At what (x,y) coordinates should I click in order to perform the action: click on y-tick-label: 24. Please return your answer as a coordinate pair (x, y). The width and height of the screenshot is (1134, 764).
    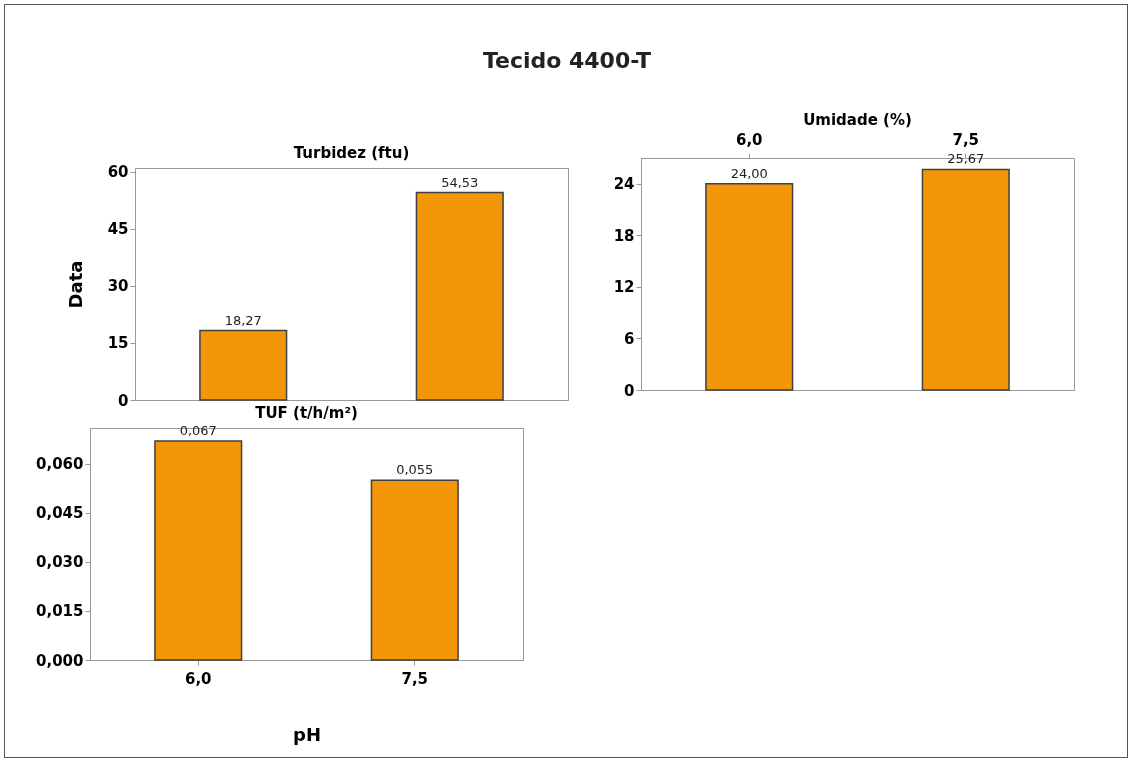
    Looking at the image, I should click on (624, 184).